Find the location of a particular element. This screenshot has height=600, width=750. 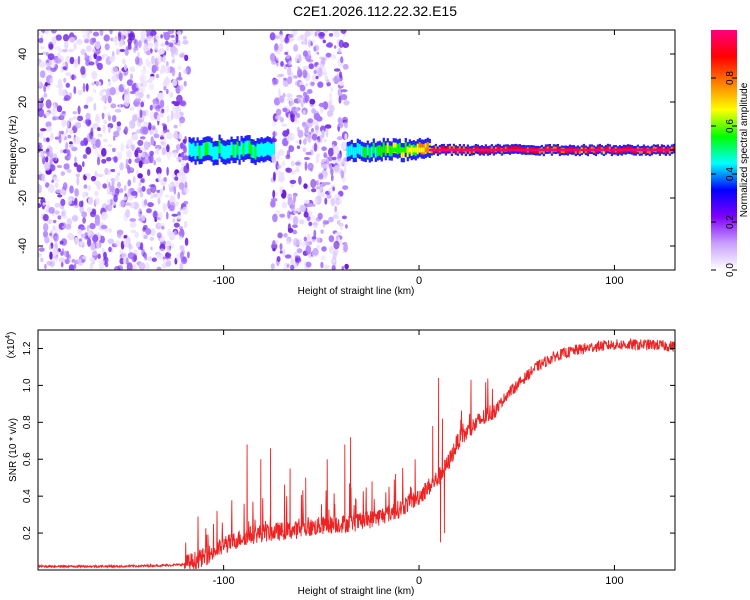

svg-text: (x104) is located at coordinates (11, 345).